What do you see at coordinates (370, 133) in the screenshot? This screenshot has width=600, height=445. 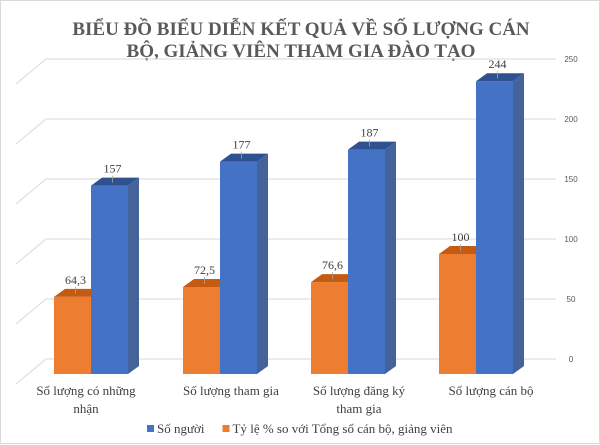 I see `data-label: 187` at bounding box center [370, 133].